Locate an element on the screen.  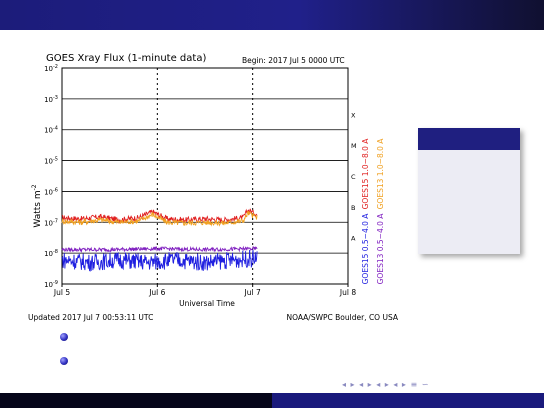
legend-entry: GOES13 1.0−8.0 A is located at coordinates (380, 174).